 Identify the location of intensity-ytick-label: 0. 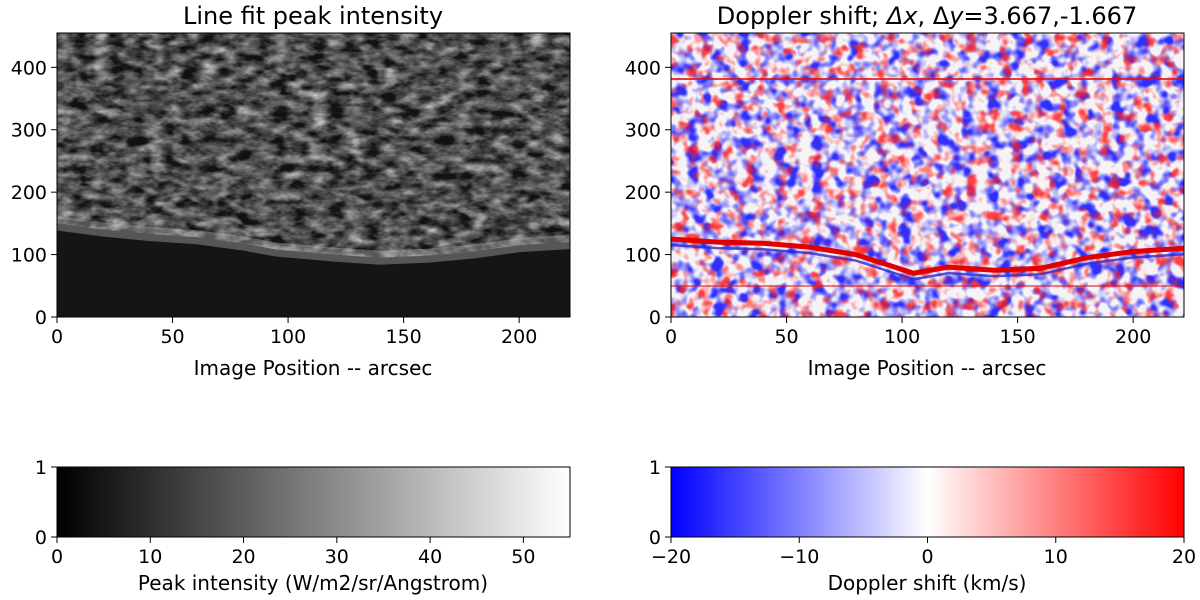
(41, 318).